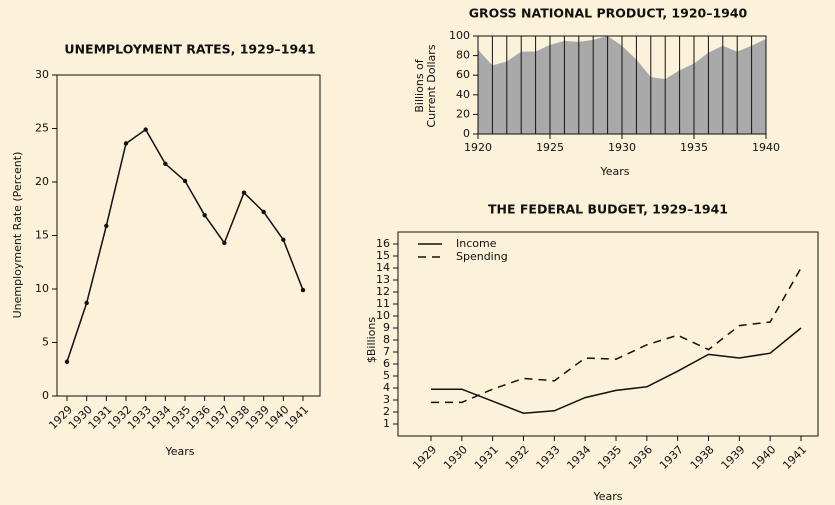  I want to click on y-axis-label: Unemployment Rate (Percent), so click(17, 235).